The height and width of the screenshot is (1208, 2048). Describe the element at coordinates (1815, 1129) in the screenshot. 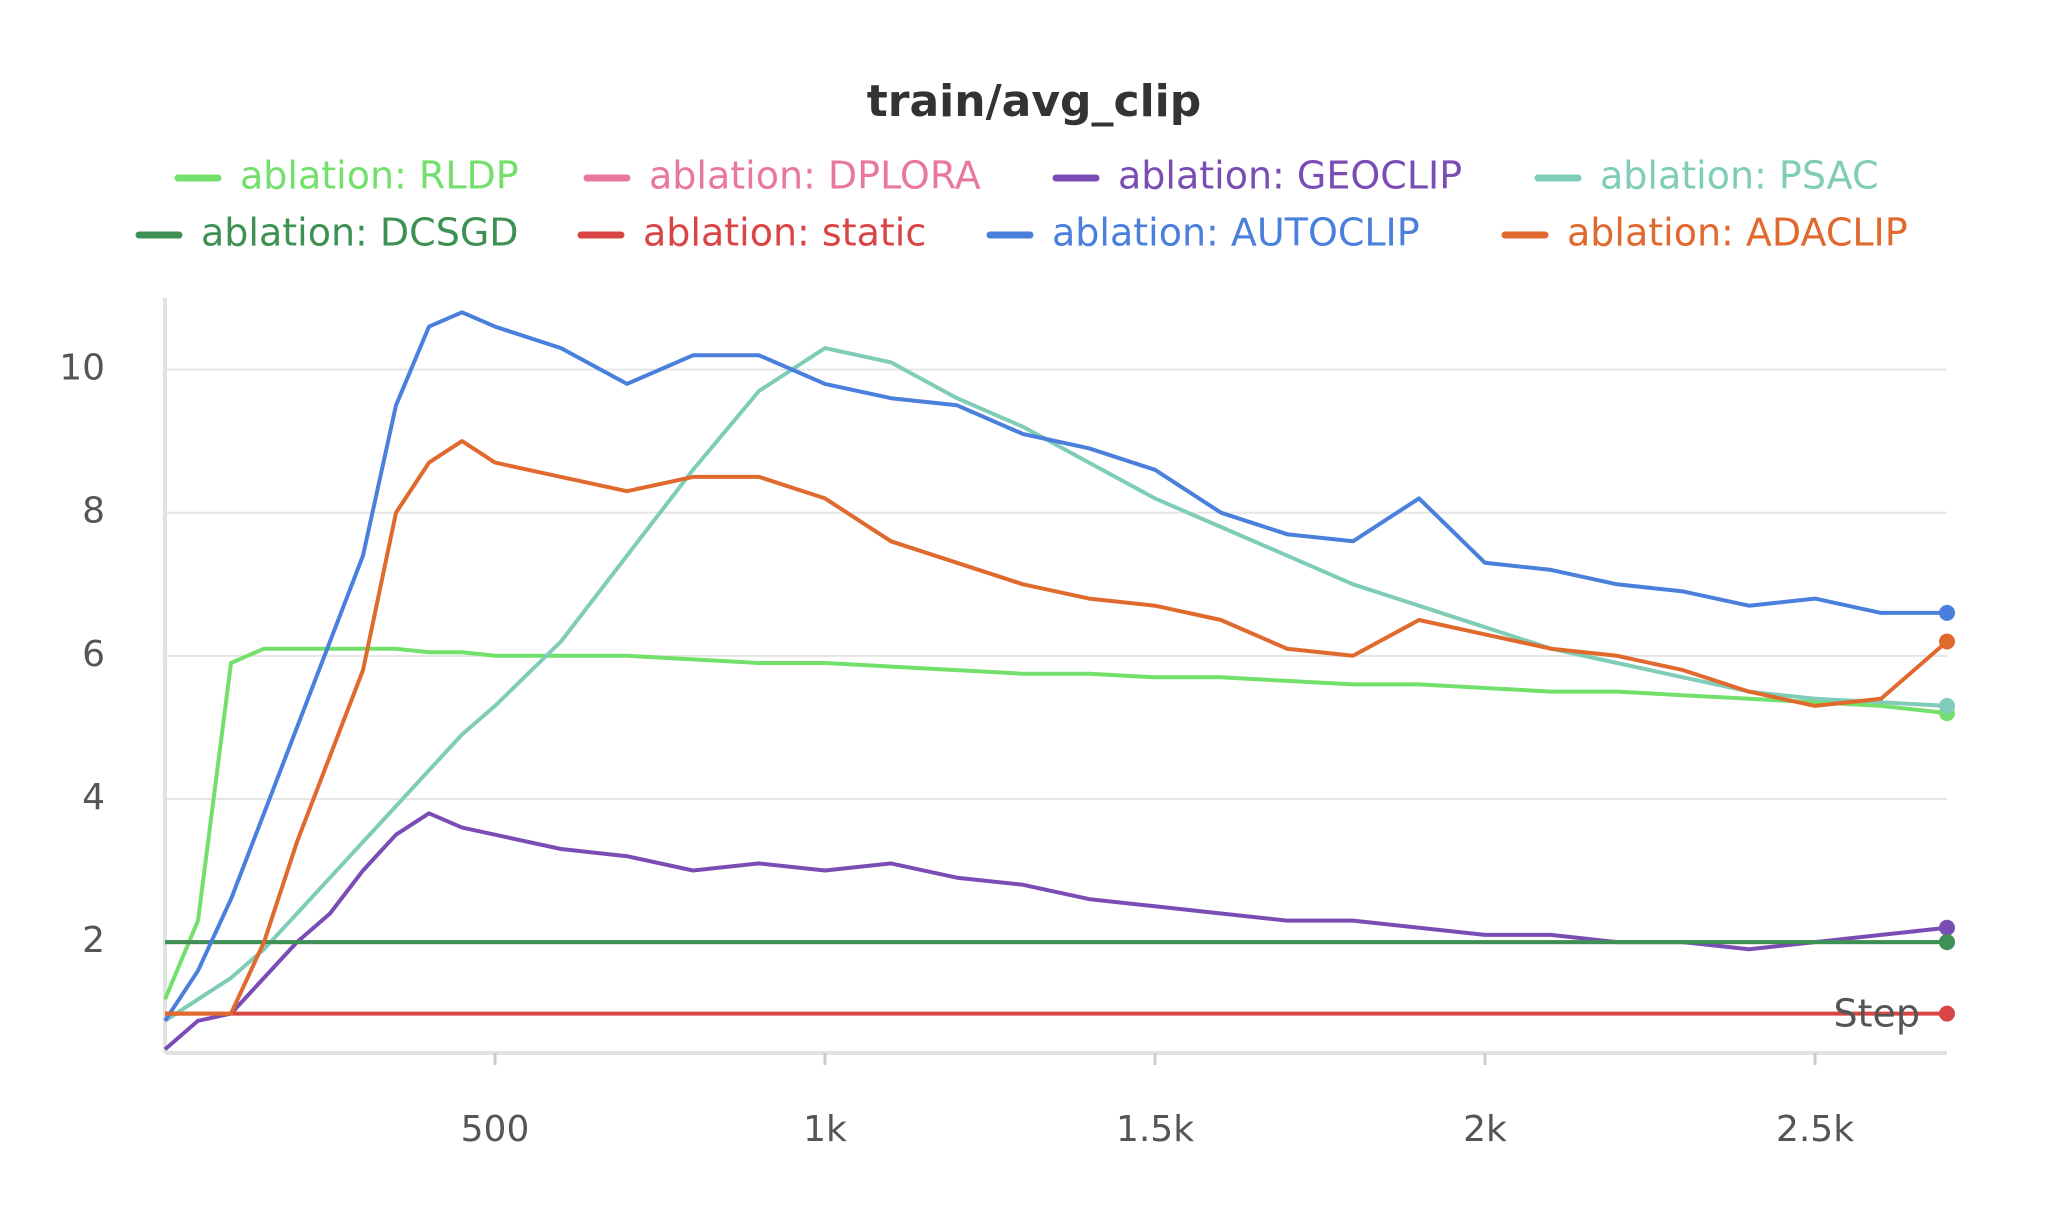

I see `x-tick-label: 2.5k` at that location.